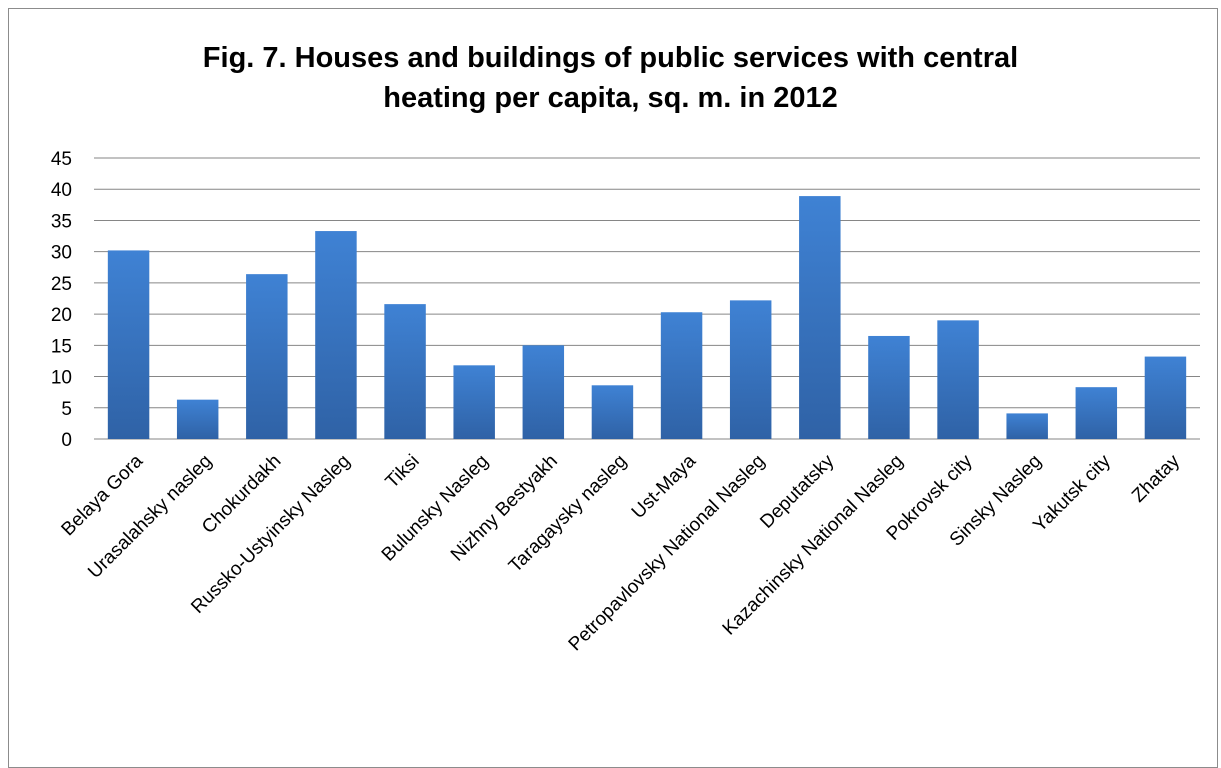 Image resolution: width=1221 pixels, height=768 pixels. Describe the element at coordinates (61, 159) in the screenshot. I see `y-tick-label: 45` at that location.